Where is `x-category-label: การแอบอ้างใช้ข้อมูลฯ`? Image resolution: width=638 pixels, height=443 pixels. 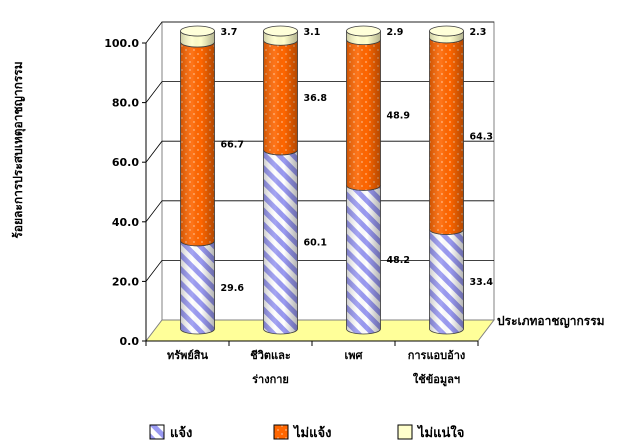 x-category-label: การแอบอ้างใช้ข้อมูลฯ is located at coordinates (437, 368).